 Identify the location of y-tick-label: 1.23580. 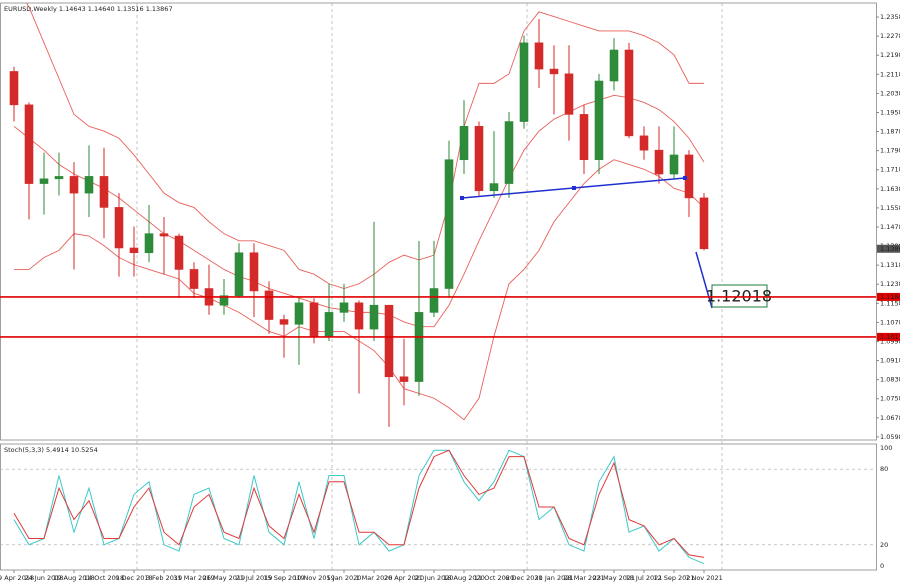
(890, 17).